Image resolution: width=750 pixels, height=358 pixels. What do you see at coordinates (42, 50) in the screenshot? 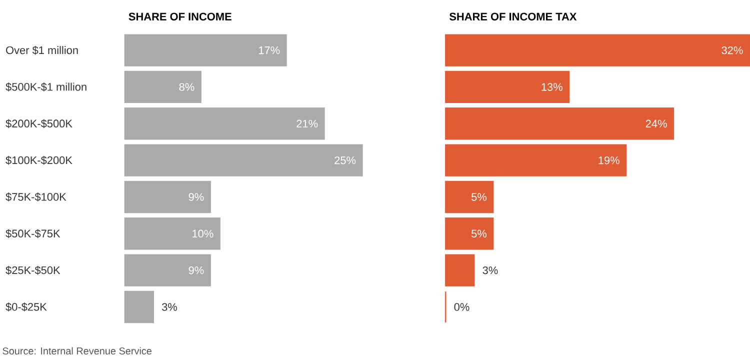
I see `y-tick-label: Over $1 million` at bounding box center [42, 50].